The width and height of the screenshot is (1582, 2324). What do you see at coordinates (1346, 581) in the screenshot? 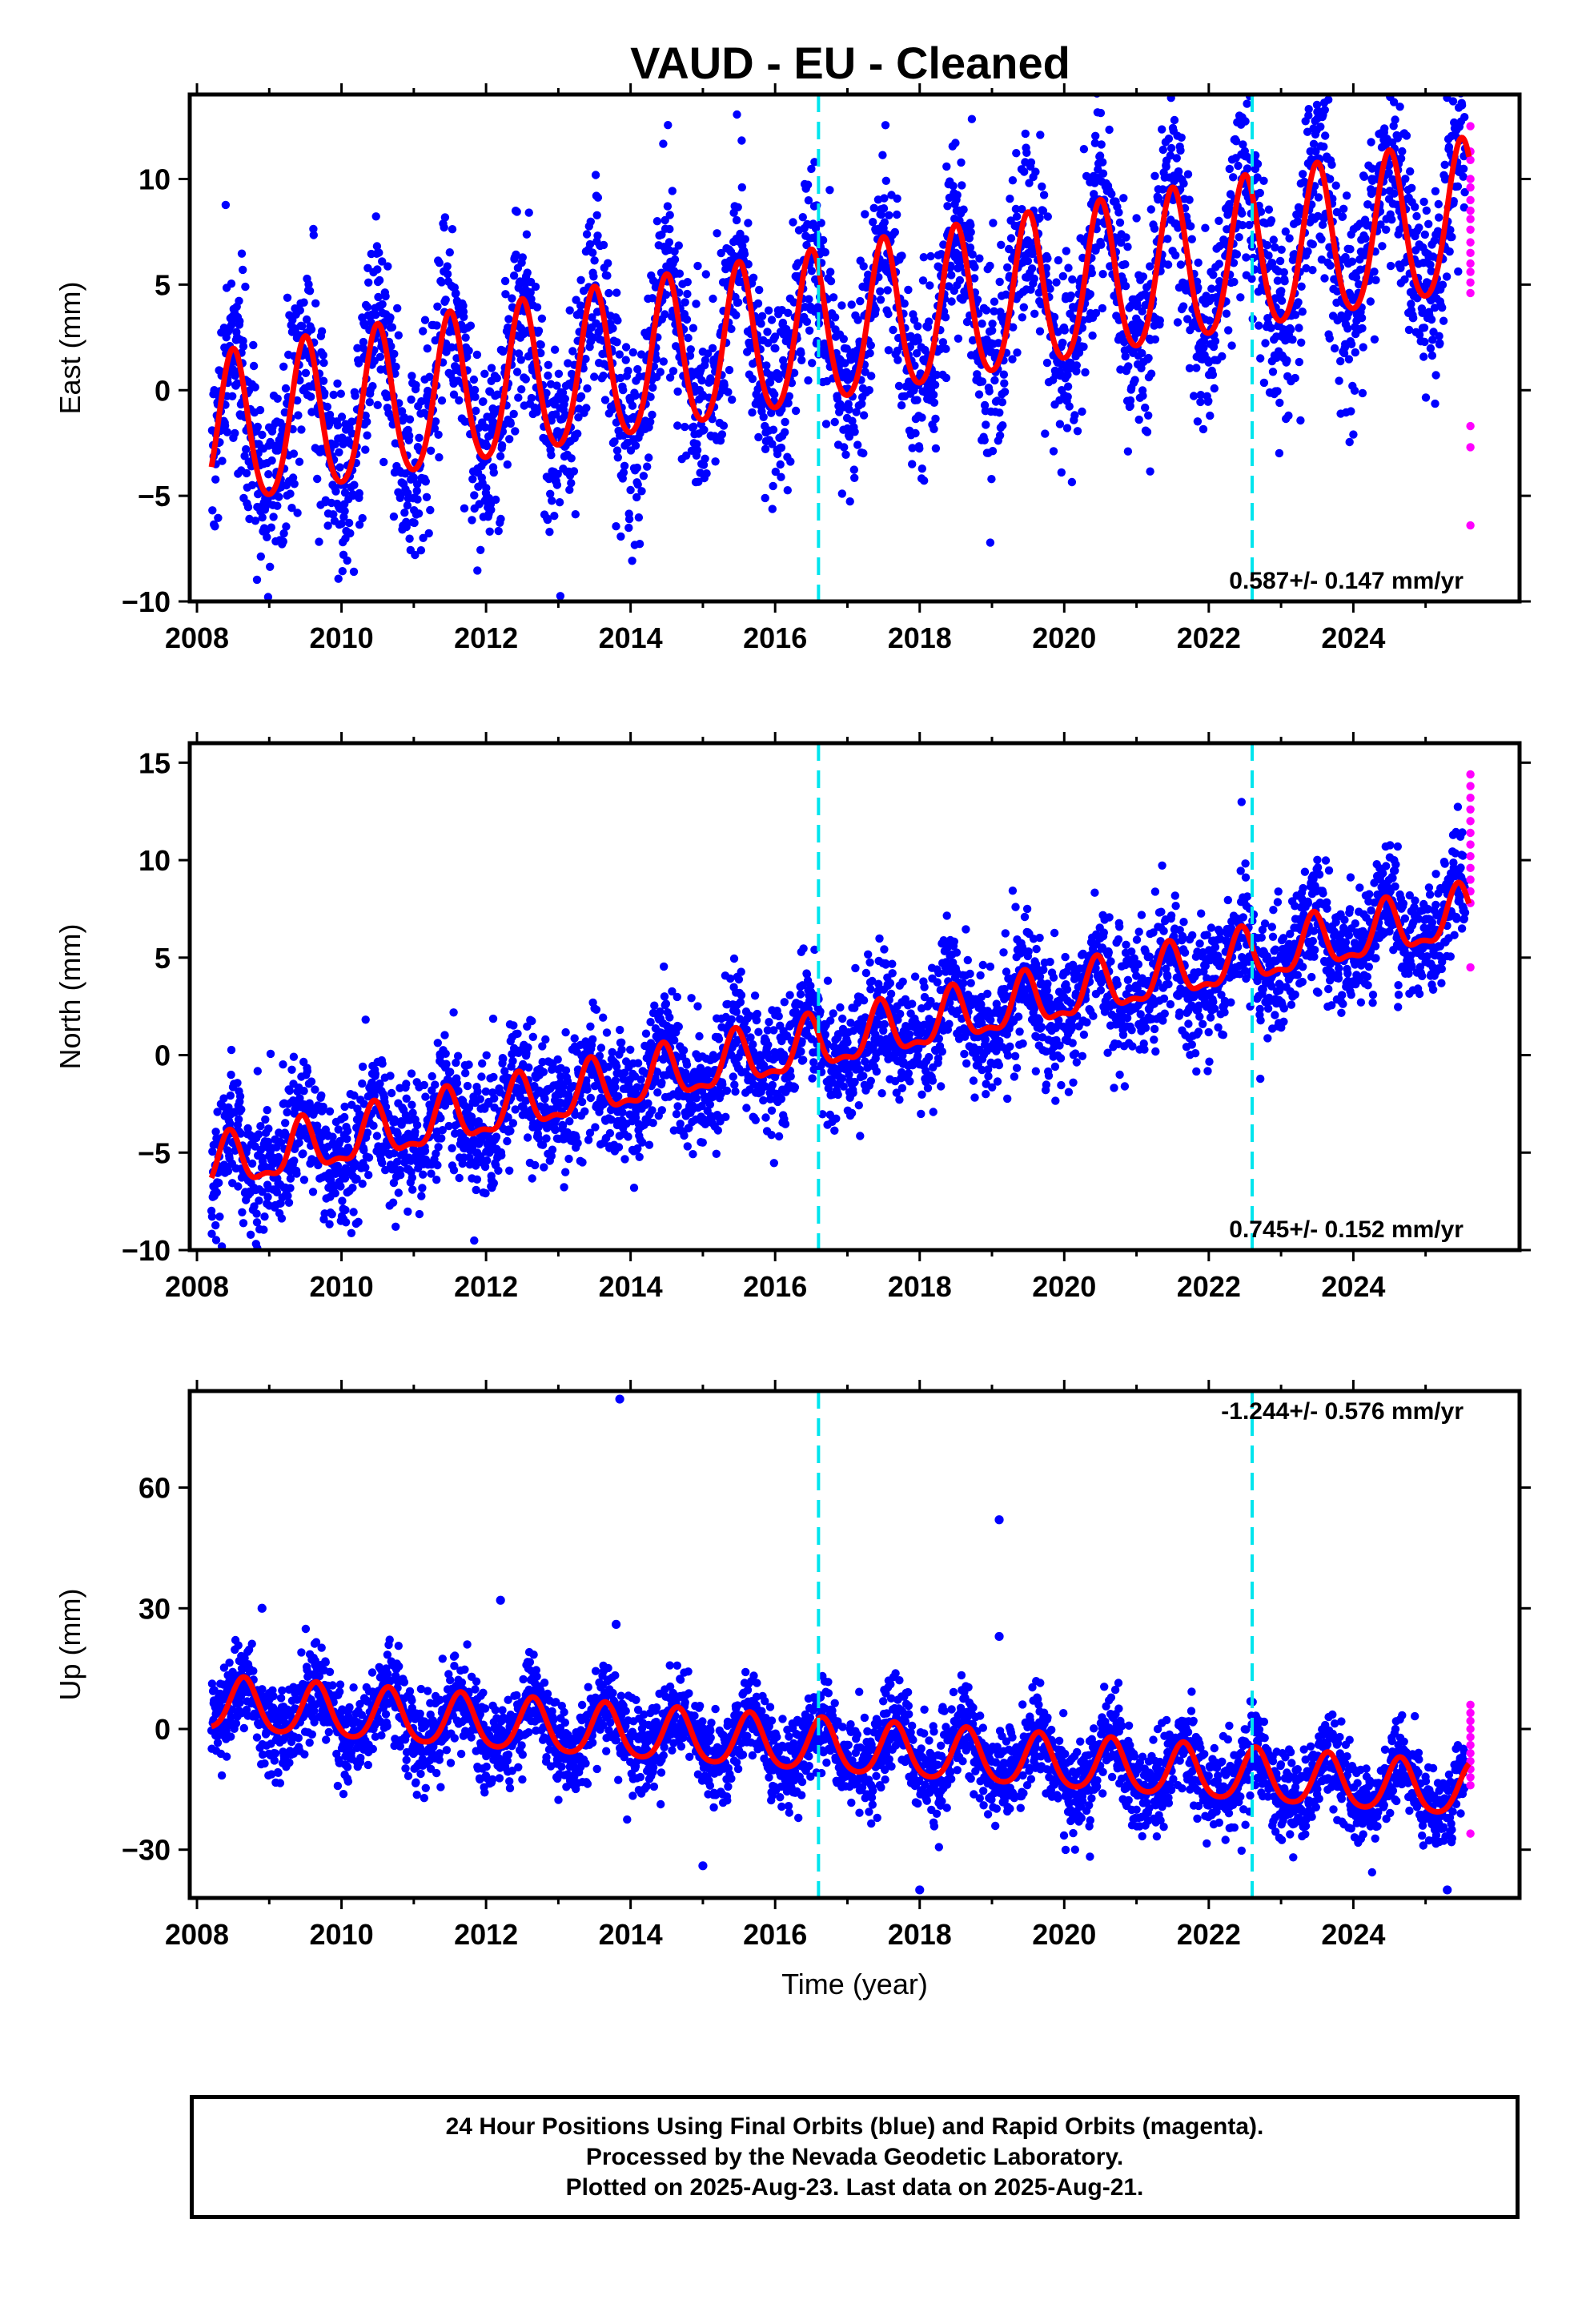
I see `velocity-annotation: 0.587+/- 0.147 mm/yr` at bounding box center [1346, 581].